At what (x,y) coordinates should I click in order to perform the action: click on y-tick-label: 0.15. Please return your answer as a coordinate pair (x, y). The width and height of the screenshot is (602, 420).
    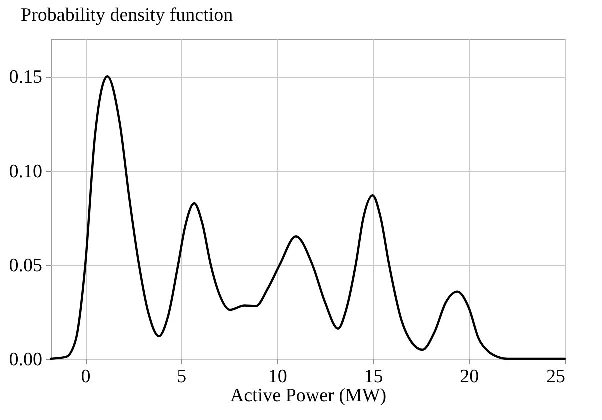
    Looking at the image, I should click on (25, 77).